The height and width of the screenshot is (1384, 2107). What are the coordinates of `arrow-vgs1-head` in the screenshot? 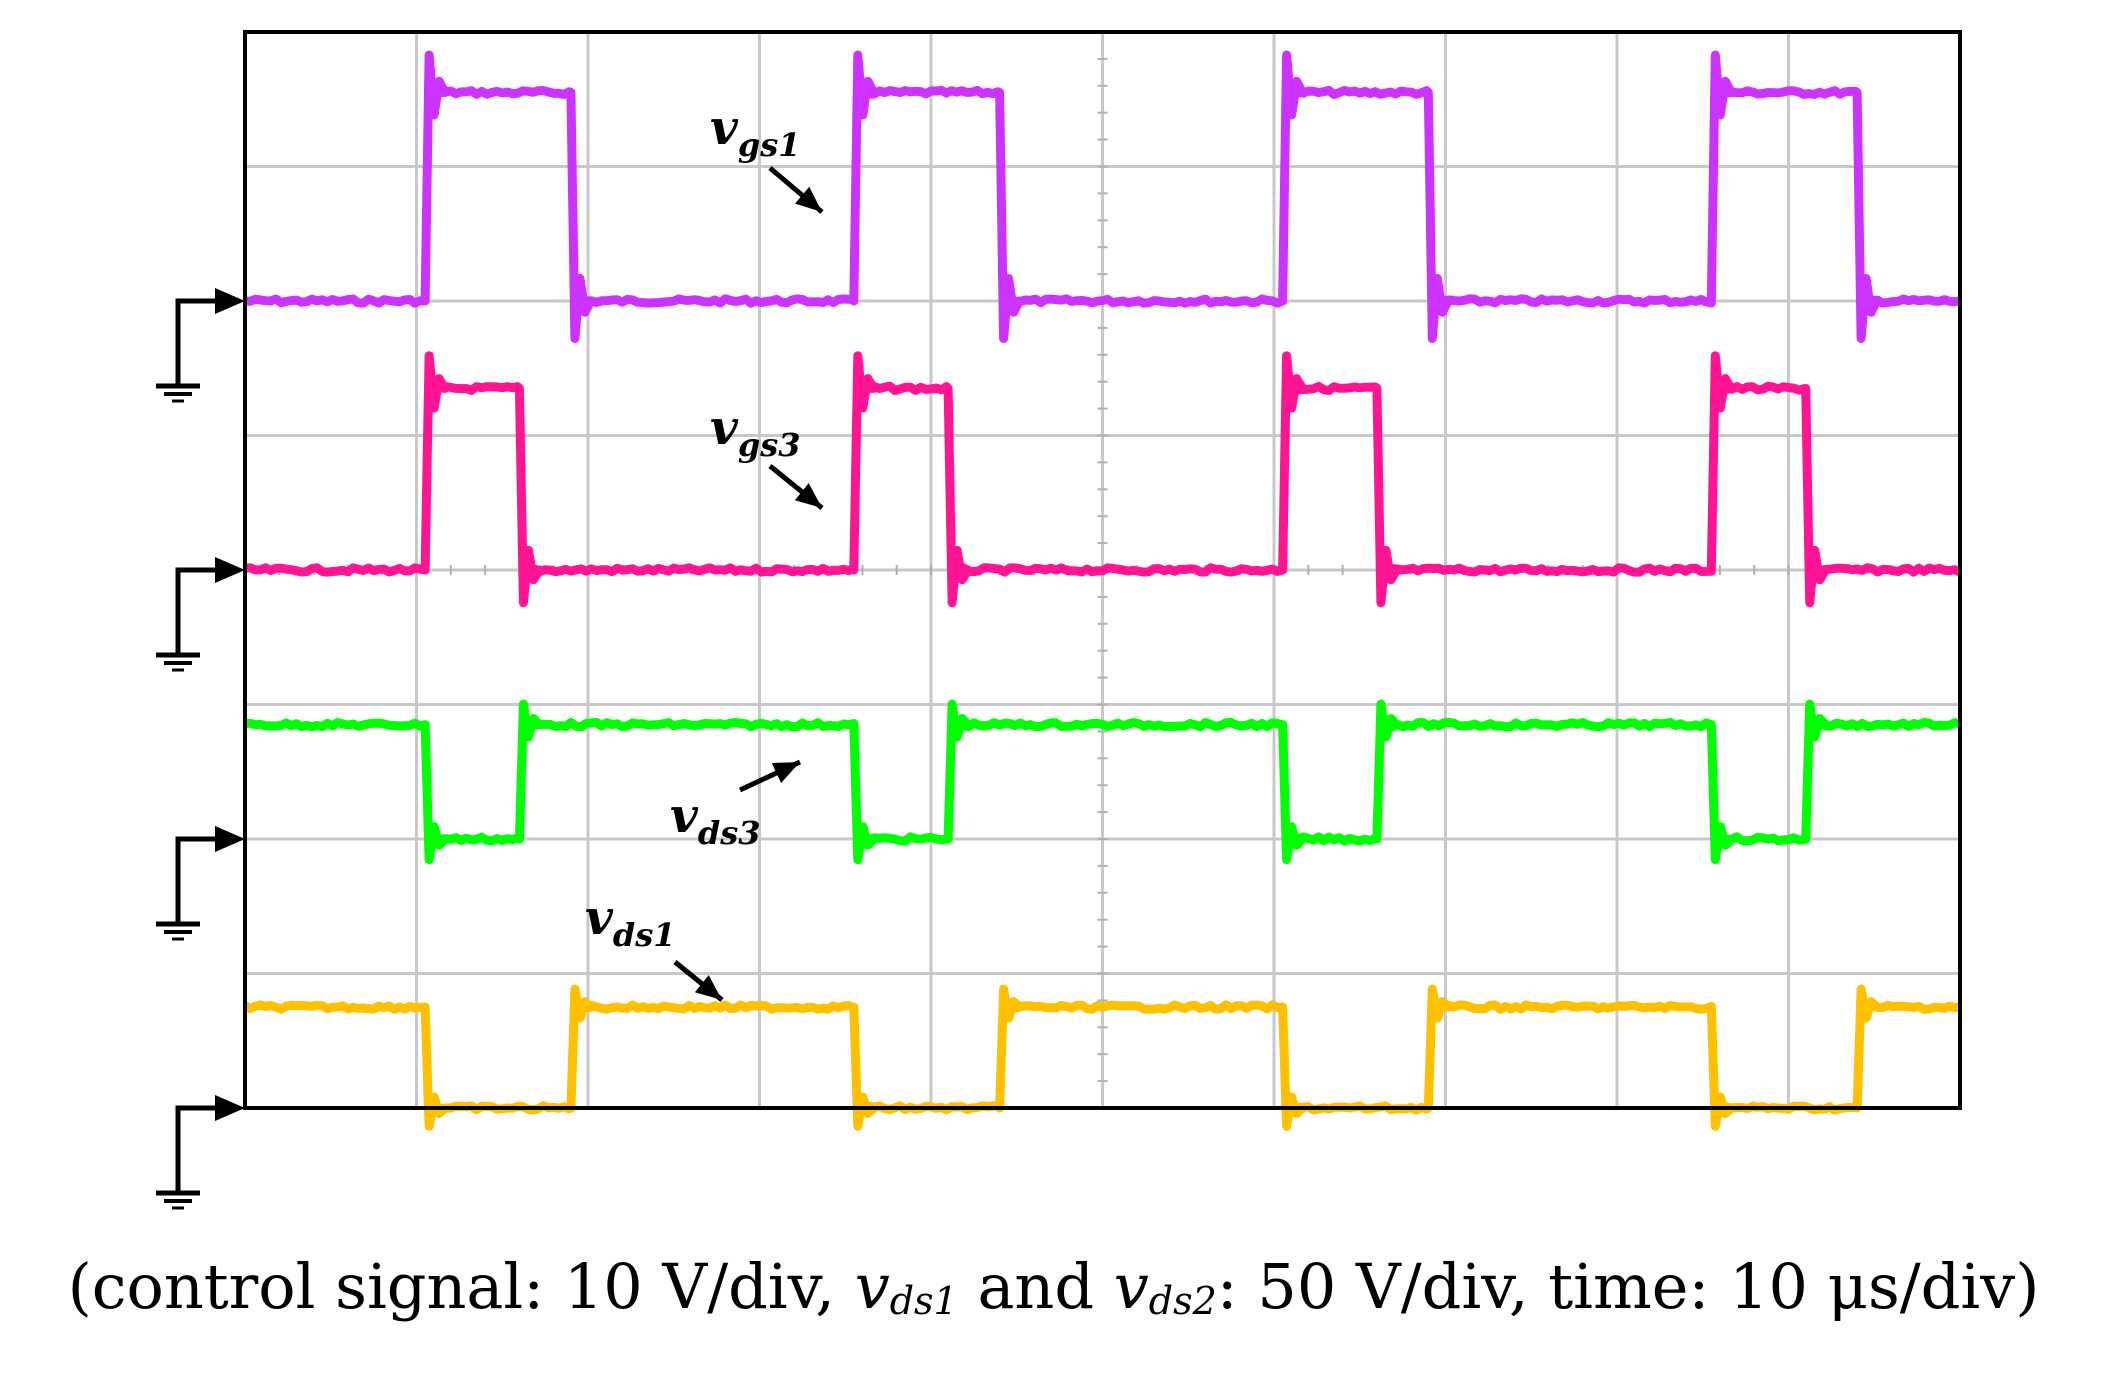 It's located at (808, 199).